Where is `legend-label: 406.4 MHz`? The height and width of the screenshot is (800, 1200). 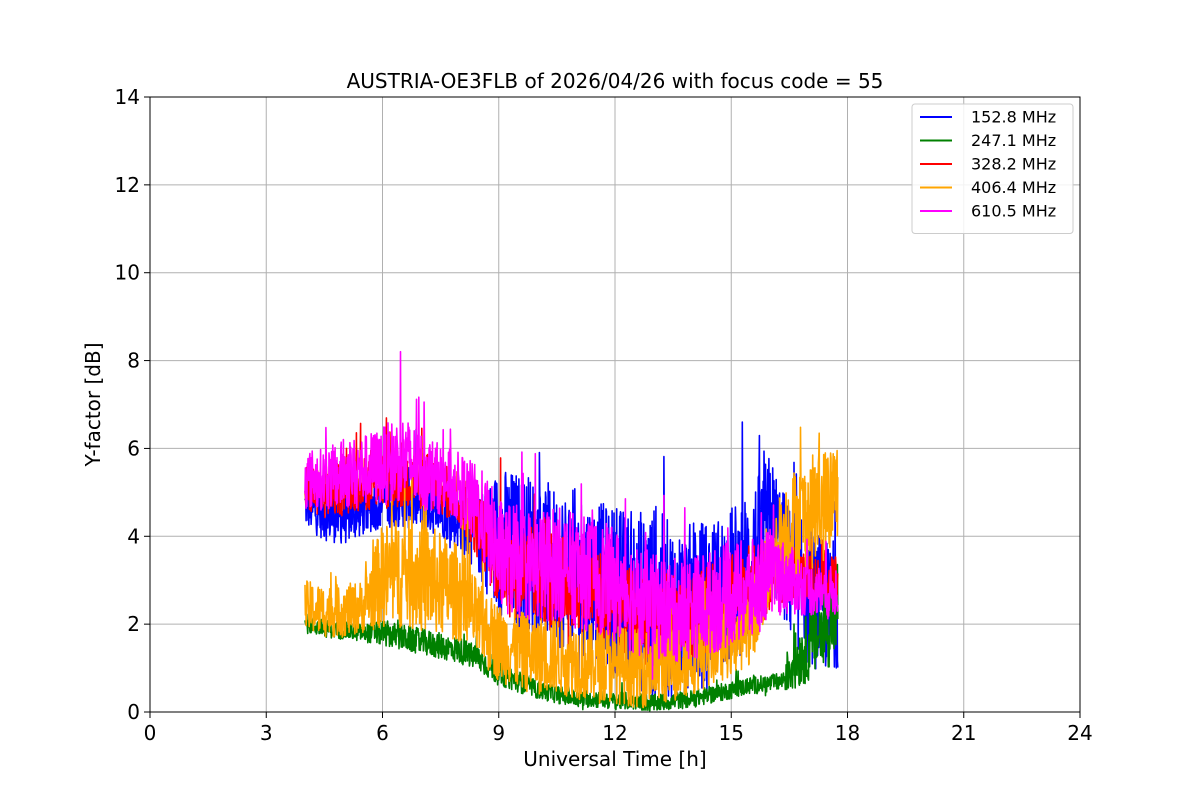
legend-label: 406.4 MHz is located at coordinates (1013, 187).